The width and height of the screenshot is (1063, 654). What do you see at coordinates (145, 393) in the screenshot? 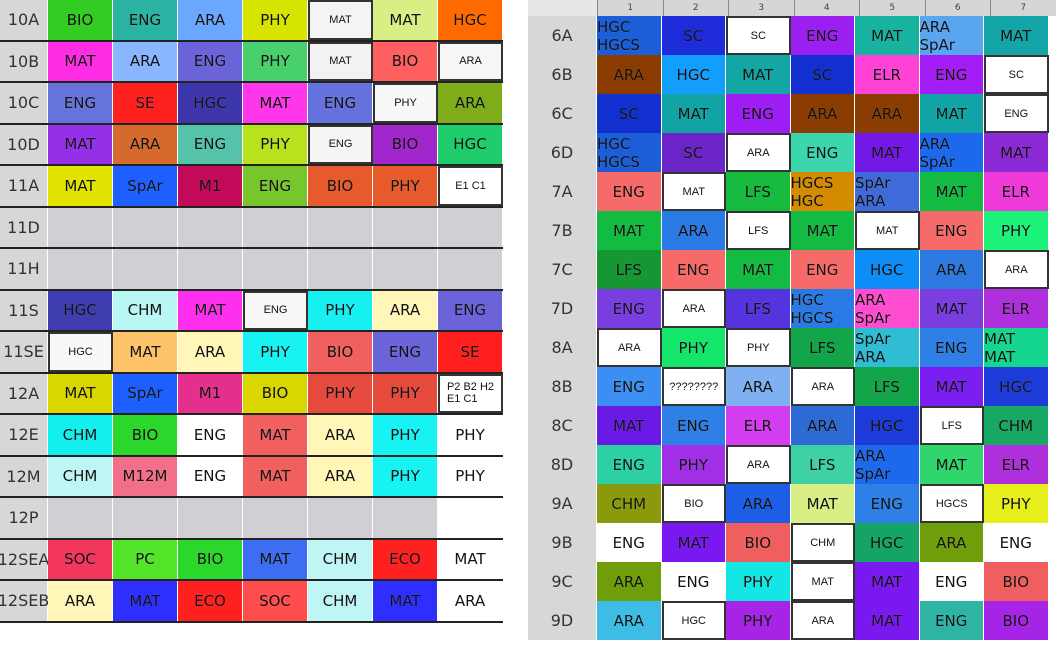
I see `timetable-cell: SpAr` at bounding box center [145, 393].